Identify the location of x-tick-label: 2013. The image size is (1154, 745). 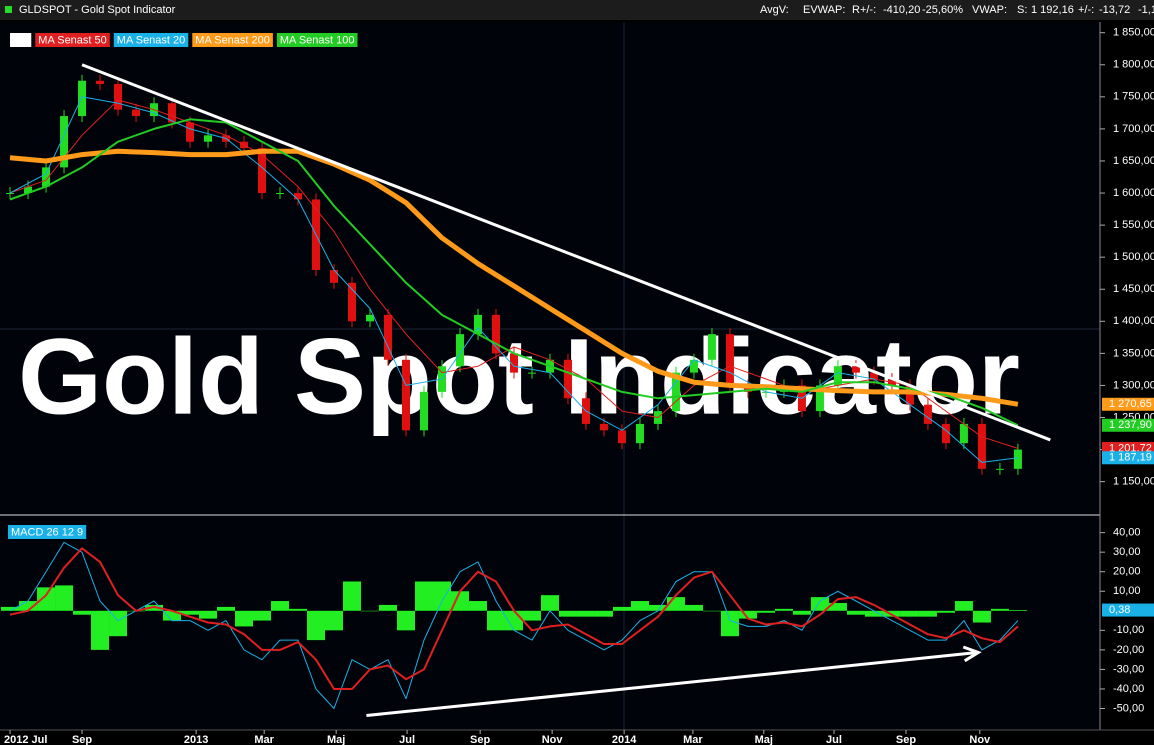
(196, 739).